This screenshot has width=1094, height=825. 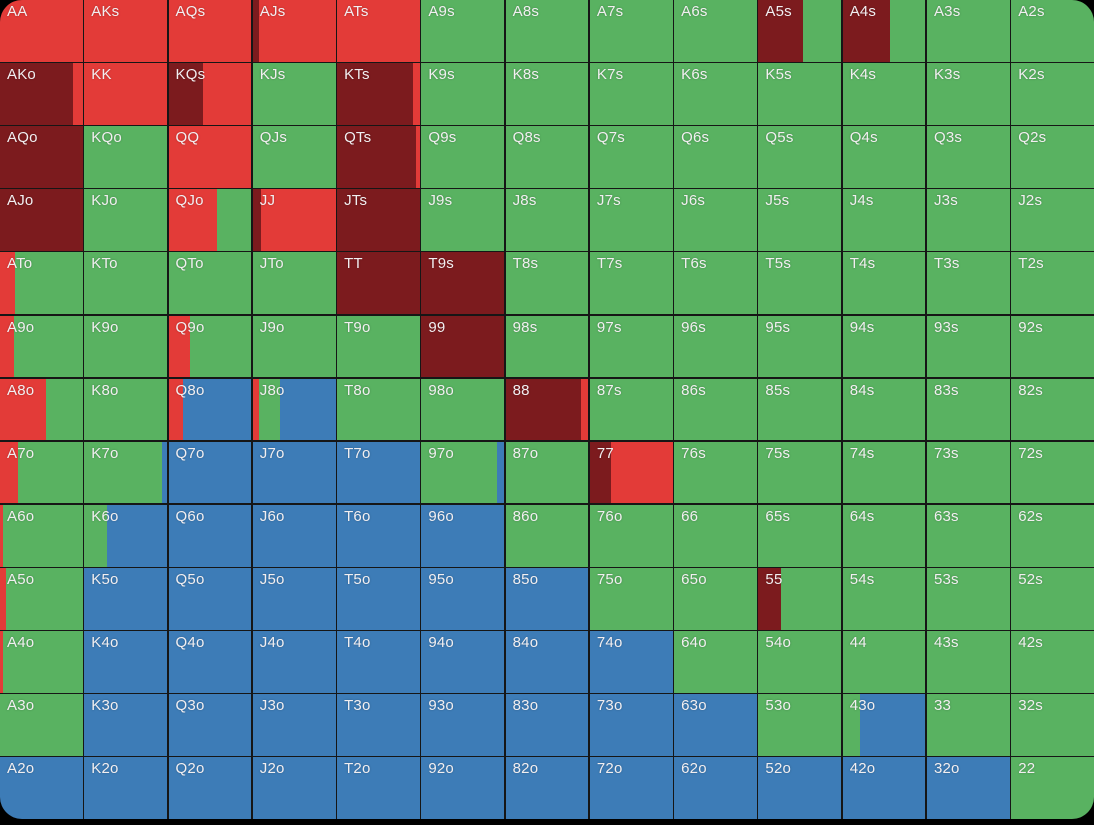 I want to click on hand-cell-A3s: A3s, so click(x=968, y=31).